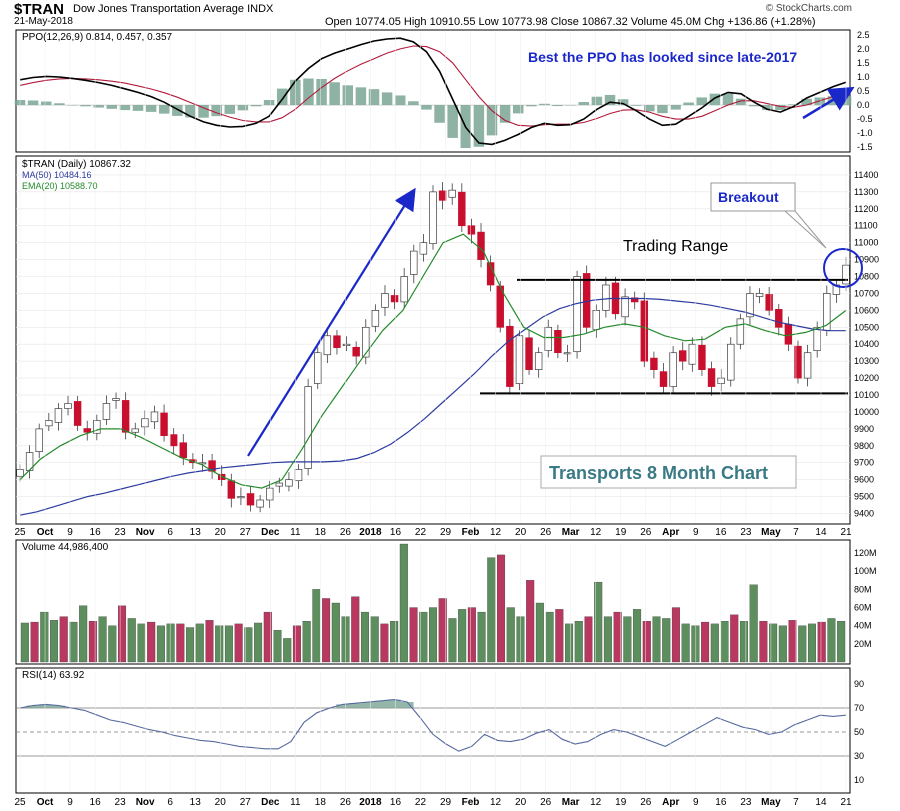 This screenshot has width=900, height=811. What do you see at coordinates (471, 532) in the screenshot?
I see `price-x-tick: Feb` at bounding box center [471, 532].